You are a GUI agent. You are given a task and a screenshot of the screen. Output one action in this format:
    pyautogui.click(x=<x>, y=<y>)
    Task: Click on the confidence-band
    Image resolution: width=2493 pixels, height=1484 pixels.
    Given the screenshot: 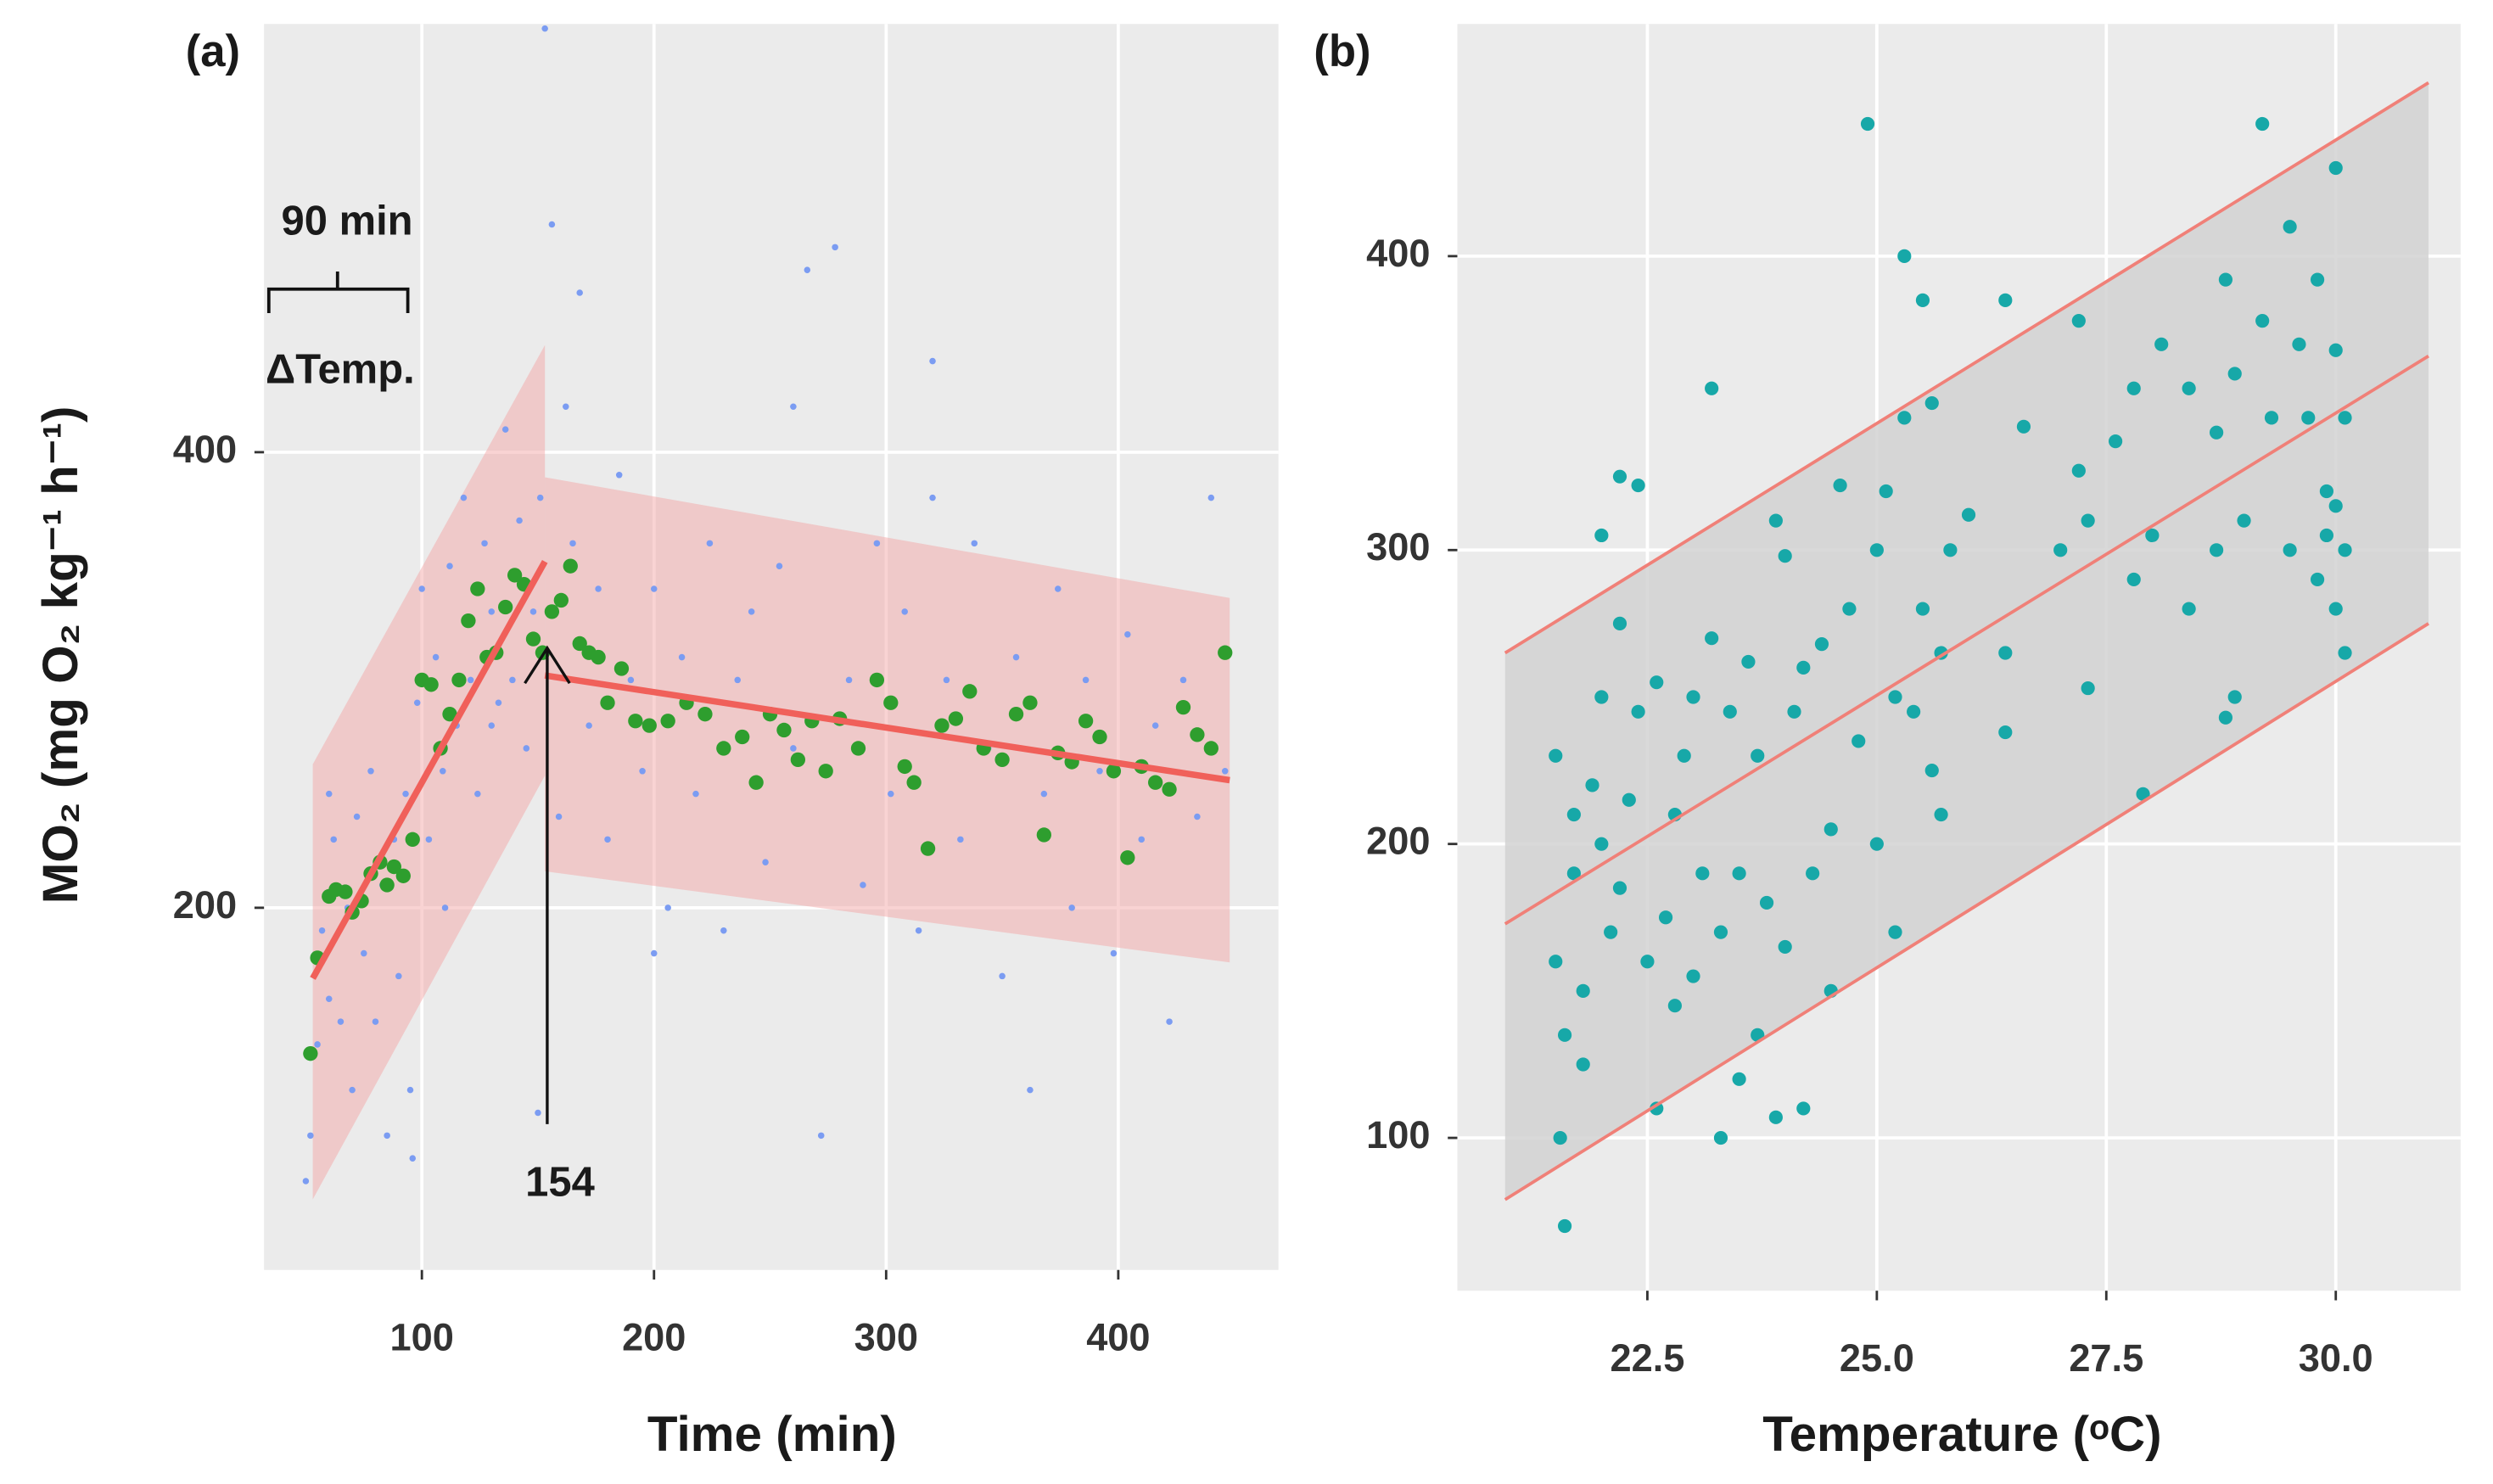 What is the action you would take?
    pyautogui.click(x=888, y=720)
    